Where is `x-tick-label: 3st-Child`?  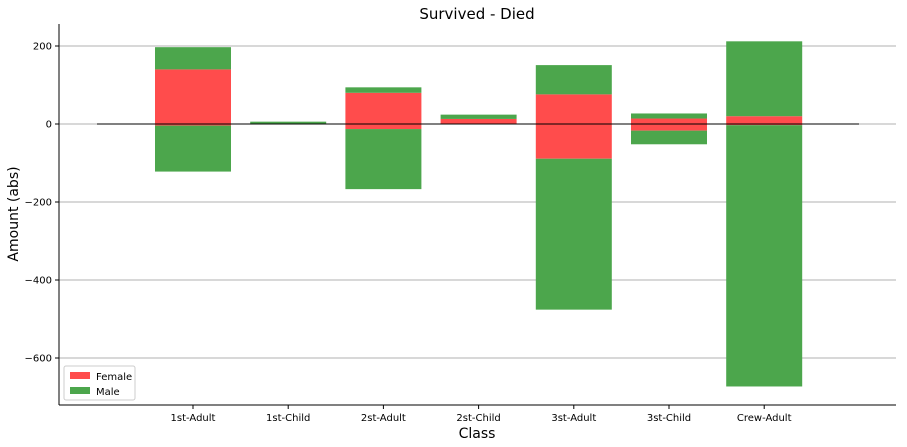
x-tick-label: 3st-Child is located at coordinates (669, 418).